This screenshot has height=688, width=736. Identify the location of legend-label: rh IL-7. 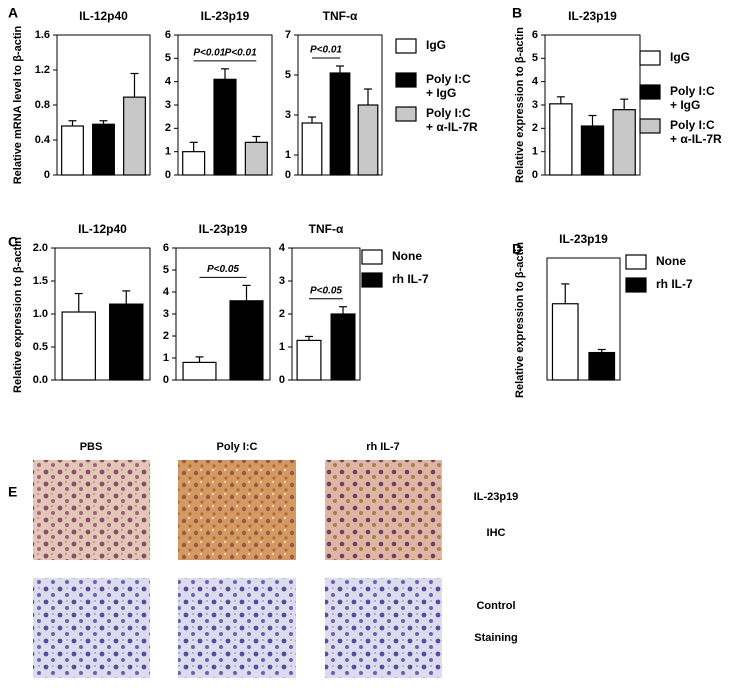
(410, 279).